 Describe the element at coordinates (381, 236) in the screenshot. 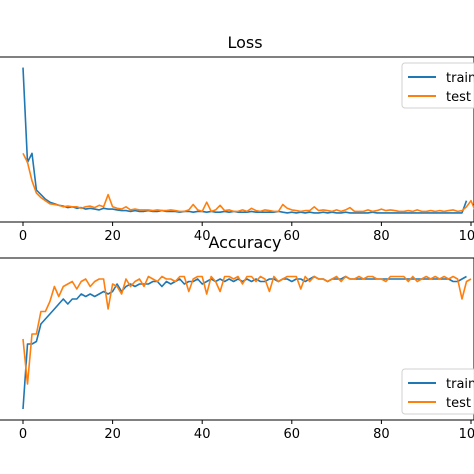

I see `loss-x-tick-label: 80` at that location.